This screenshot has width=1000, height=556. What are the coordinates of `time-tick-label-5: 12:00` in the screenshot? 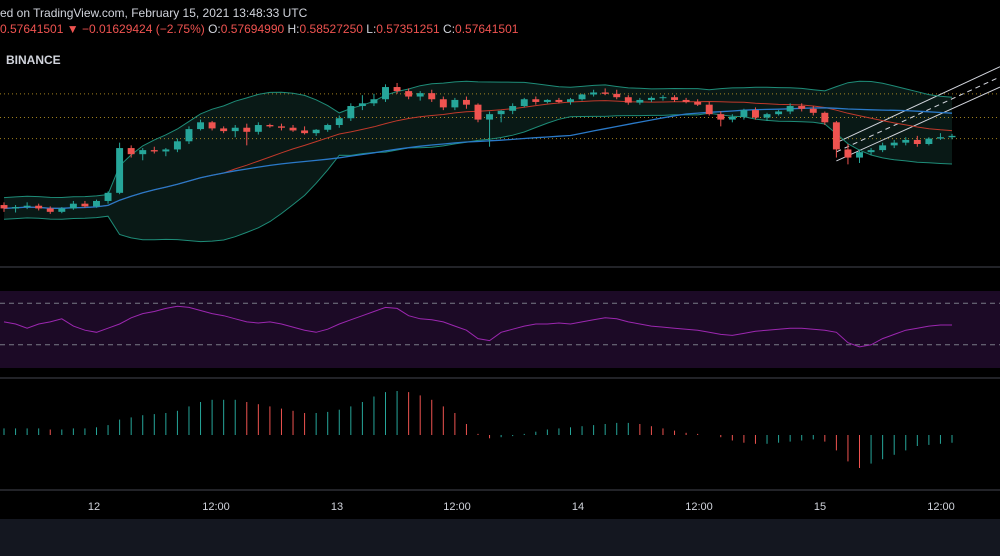 It's located at (699, 507).